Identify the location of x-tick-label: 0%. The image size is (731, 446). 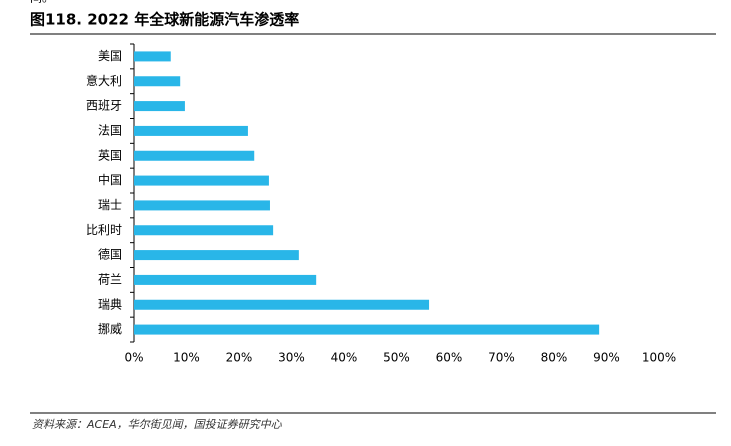
(133, 358).